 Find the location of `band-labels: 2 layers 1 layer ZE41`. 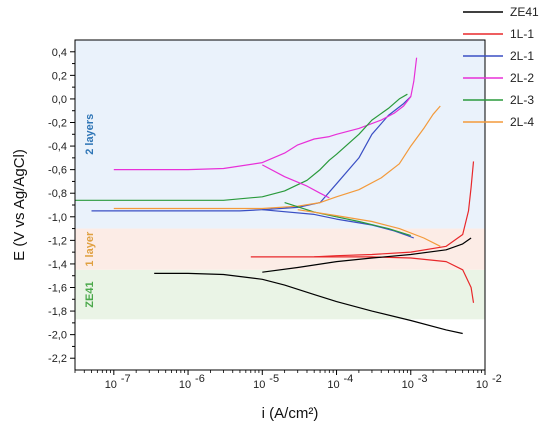

band-labels: 2 layers 1 layer ZE41 is located at coordinates (90, 211).